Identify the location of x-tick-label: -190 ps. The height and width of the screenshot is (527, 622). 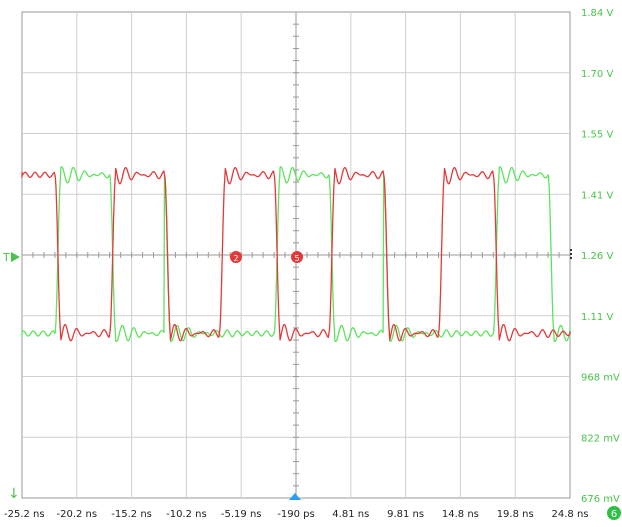
(295, 514).